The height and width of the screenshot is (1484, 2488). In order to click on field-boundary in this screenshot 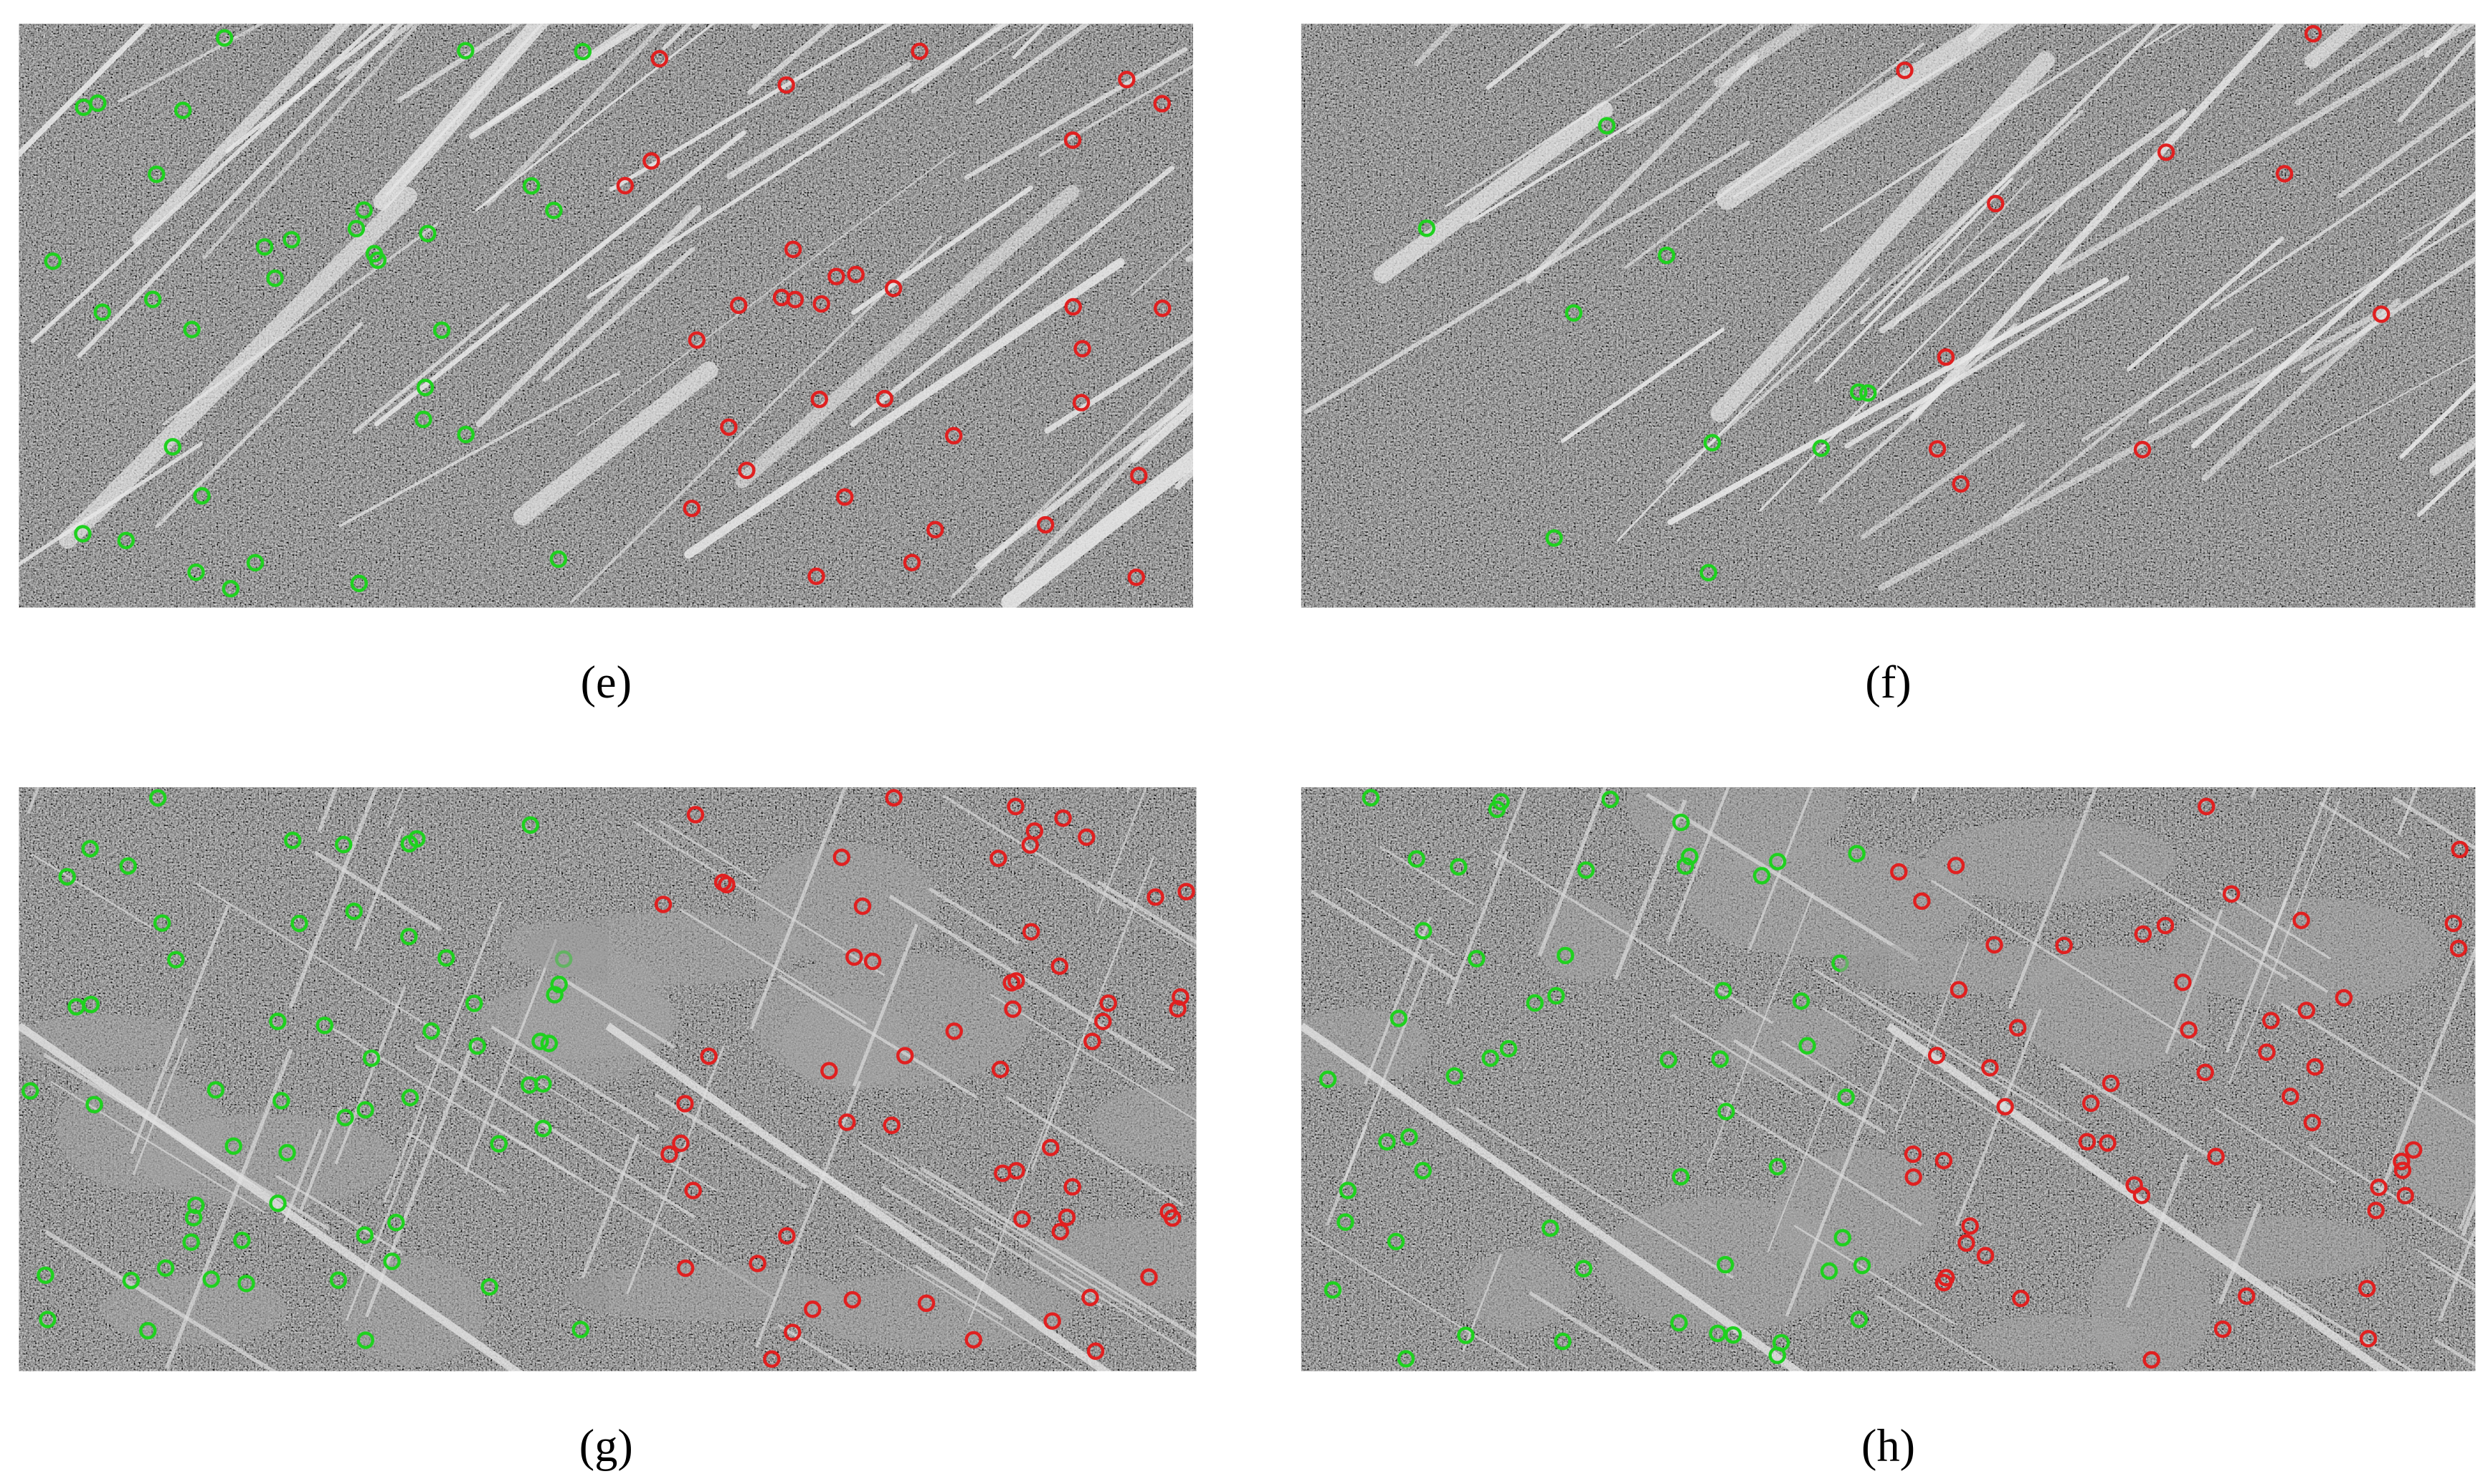, I will do `click(1915, 795)`.